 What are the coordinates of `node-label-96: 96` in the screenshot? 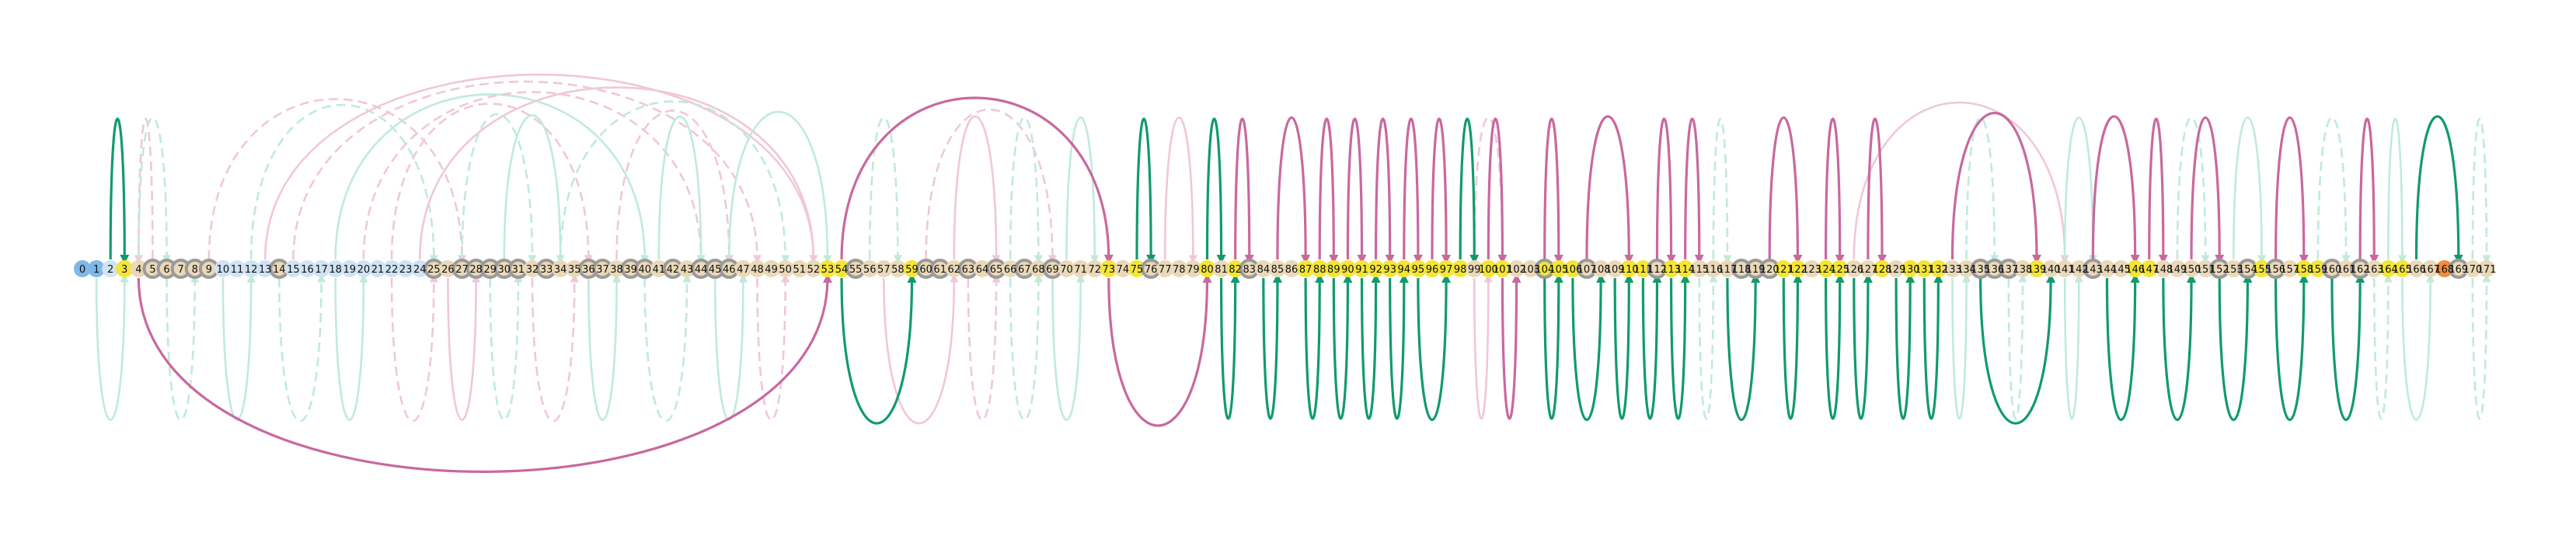 It's located at (1432, 270).